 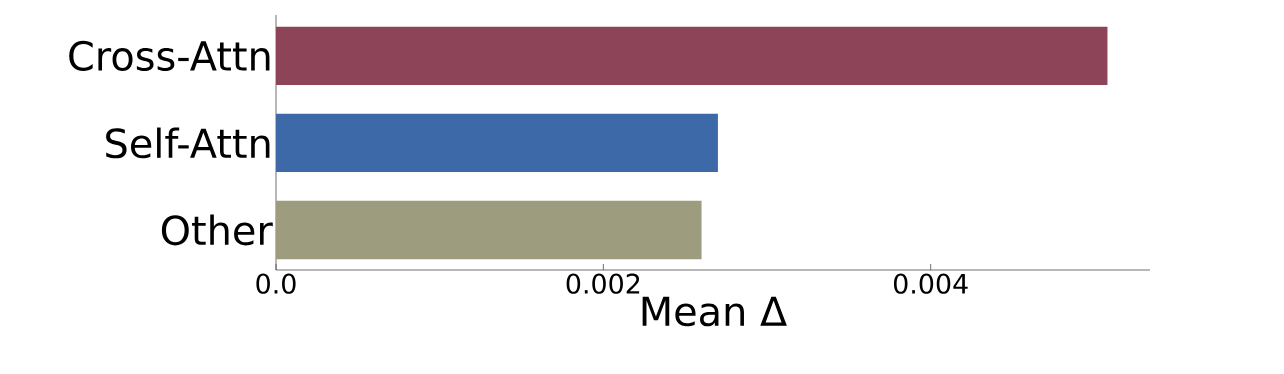 What do you see at coordinates (930, 283) in the screenshot?
I see `x-tick-label: 0.004` at bounding box center [930, 283].